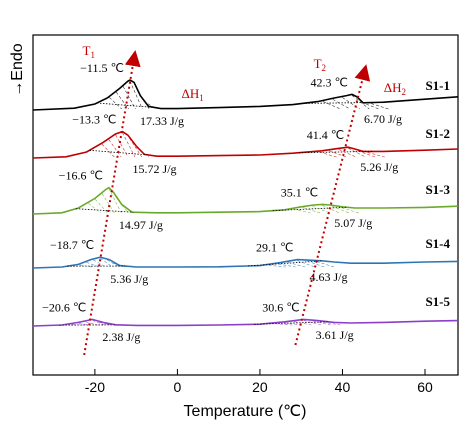  Describe the element at coordinates (299, 192) in the screenshot. I see `peak2-temp-label-s1-3: 35.1 ℃` at that location.